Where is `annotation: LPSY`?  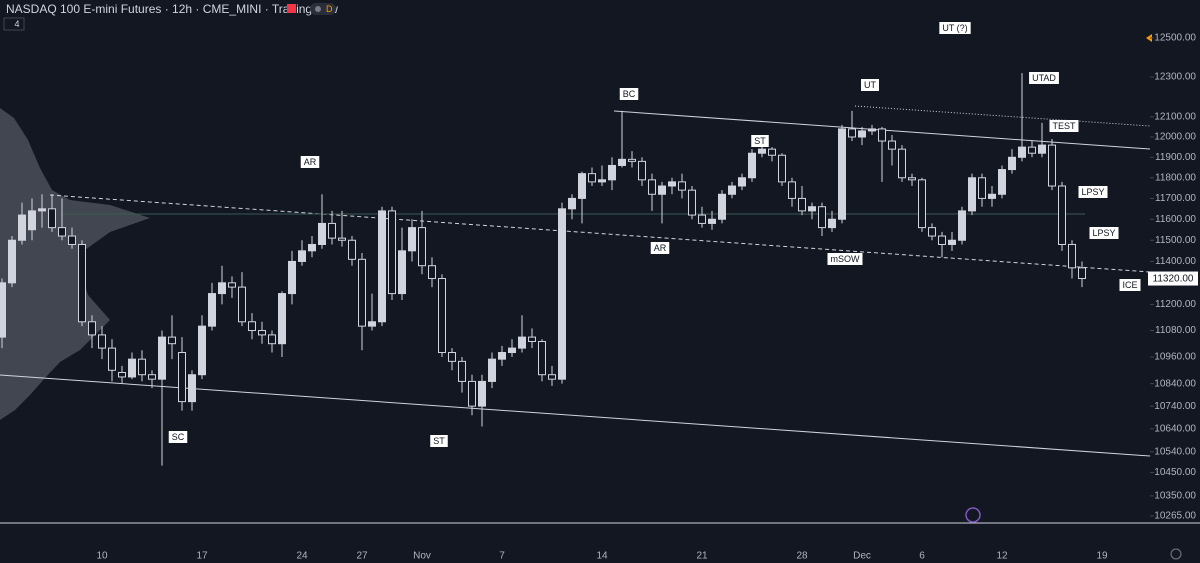 annotation: LPSY is located at coordinates (1092, 192).